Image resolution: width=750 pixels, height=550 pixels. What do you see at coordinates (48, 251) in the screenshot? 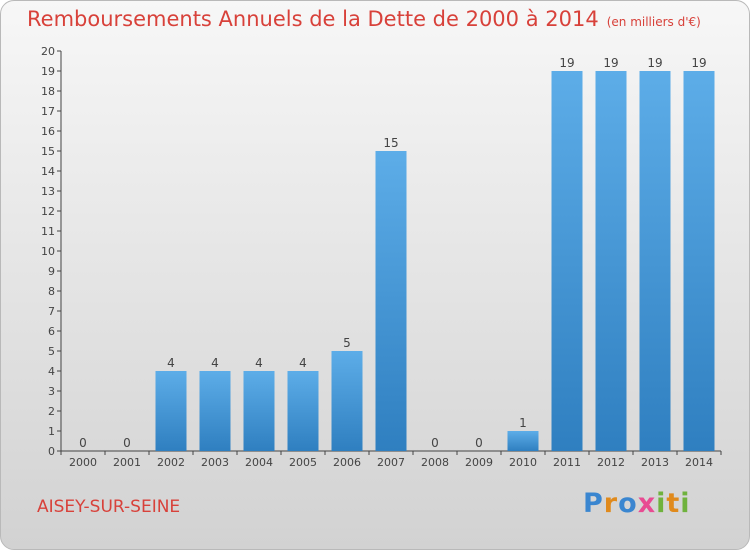
I see `y-tick-label: 10` at bounding box center [48, 251].